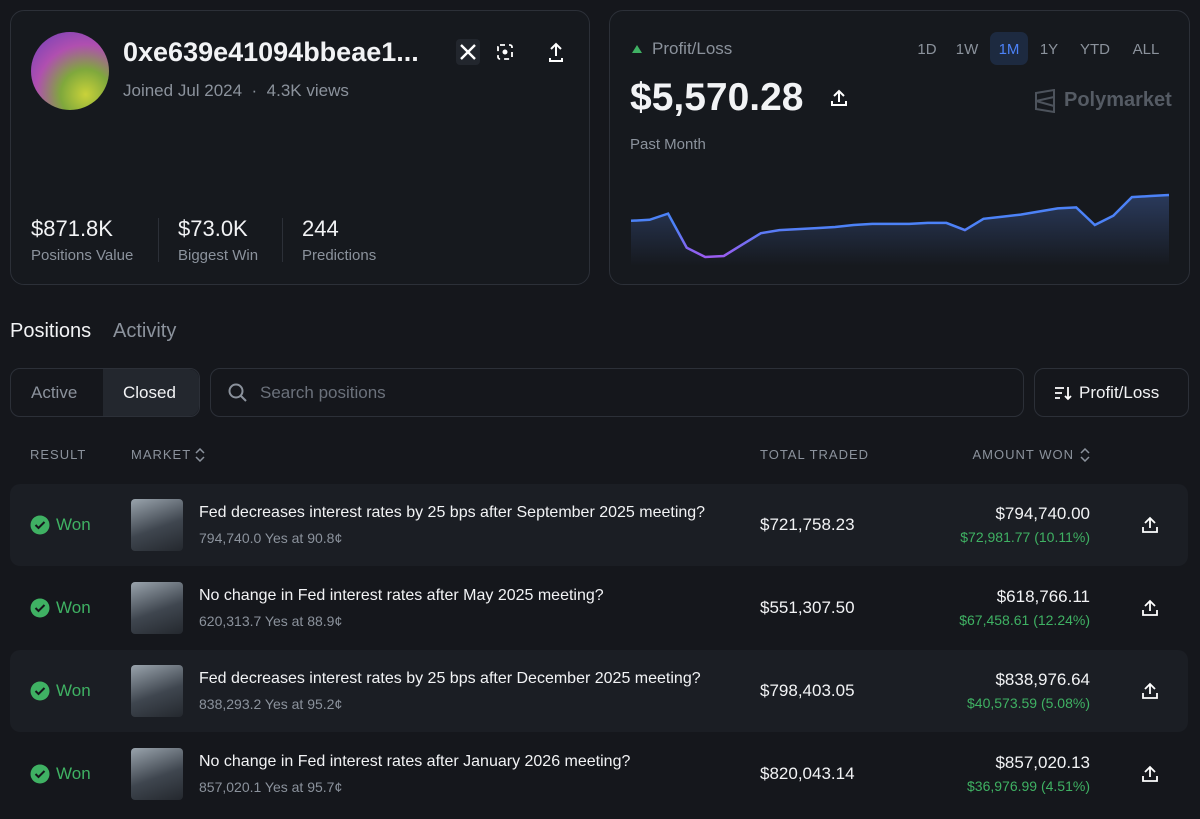 Image resolution: width=1200 pixels, height=819 pixels. What do you see at coordinates (161, 454) in the screenshot?
I see `column-header: MARKET` at bounding box center [161, 454].